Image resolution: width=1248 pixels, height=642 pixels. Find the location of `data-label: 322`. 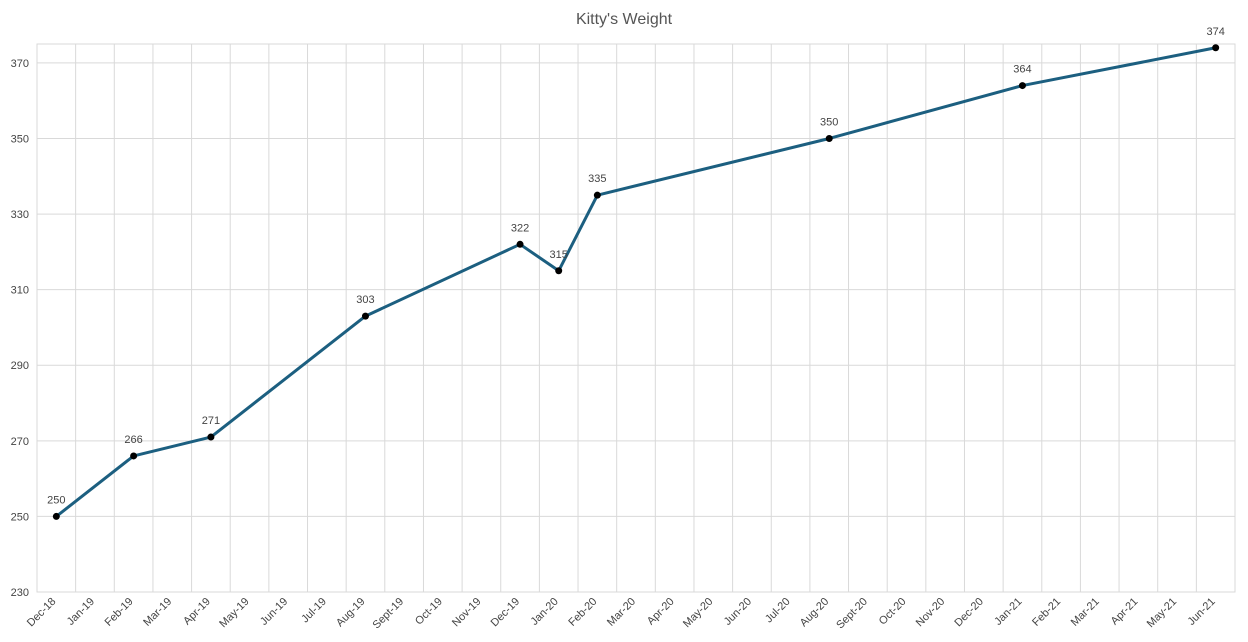

data-label: 322 is located at coordinates (520, 228).